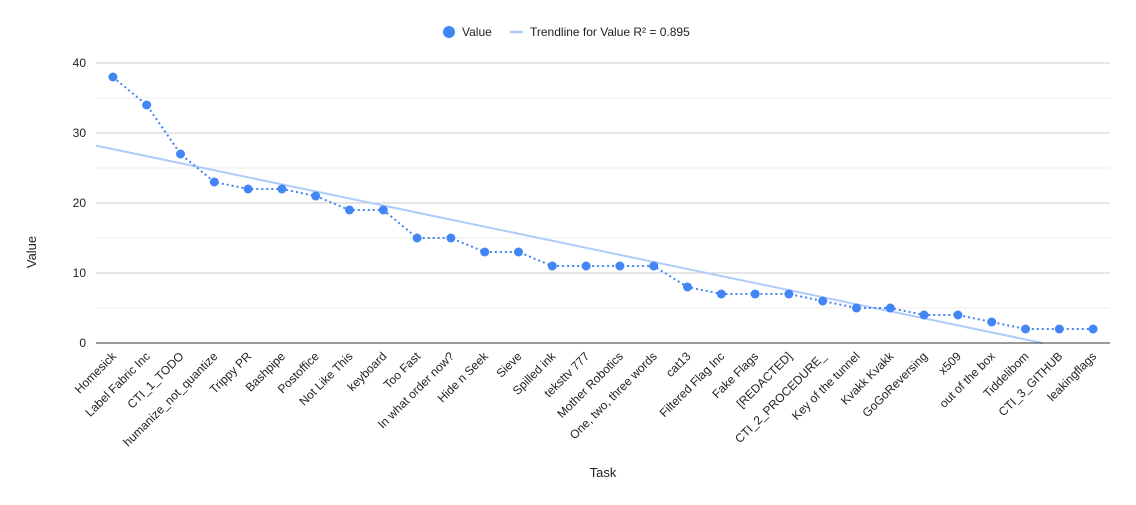 This screenshot has height=505, width=1136. Describe the element at coordinates (80, 203) in the screenshot. I see `y-tick-label: 20` at that location.